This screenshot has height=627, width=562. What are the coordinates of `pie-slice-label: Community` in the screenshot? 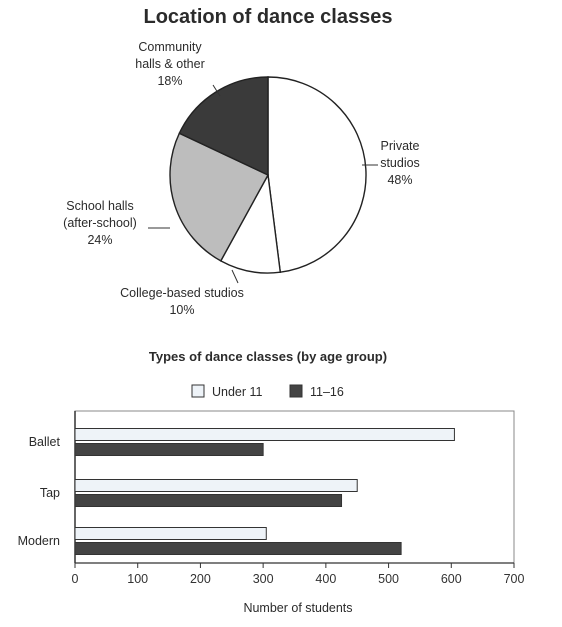 It's located at (170, 47).